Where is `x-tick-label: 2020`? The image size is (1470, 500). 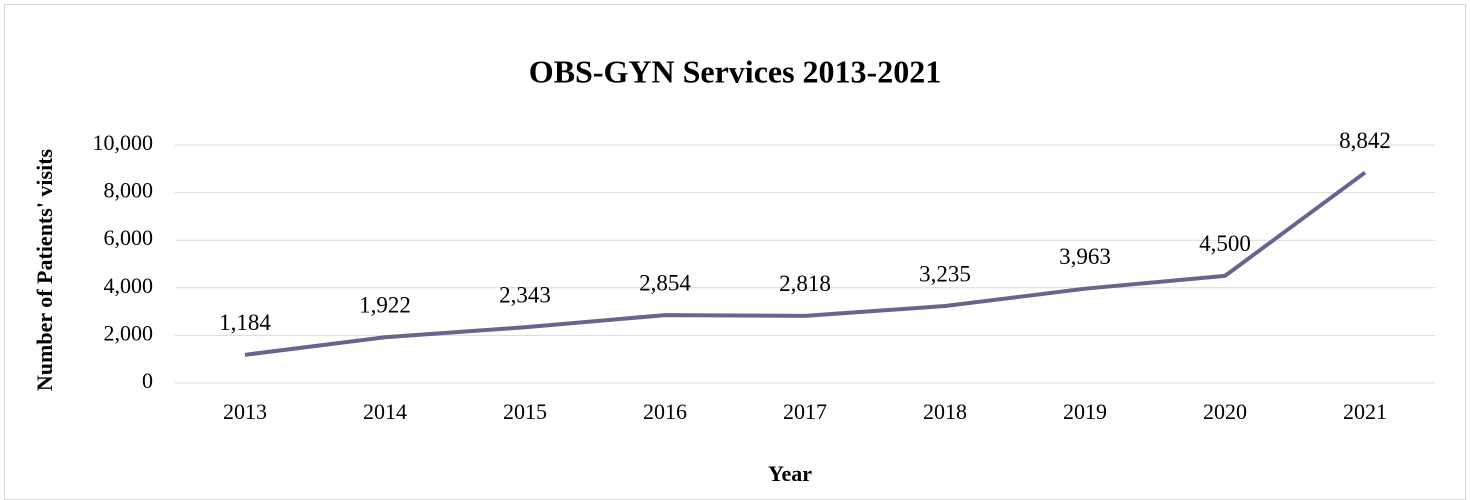
x-tick-label: 2020 is located at coordinates (1225, 411).